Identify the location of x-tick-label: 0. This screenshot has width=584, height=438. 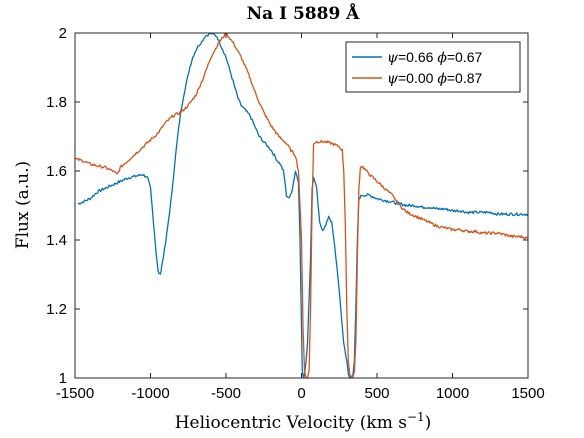
(301, 393).